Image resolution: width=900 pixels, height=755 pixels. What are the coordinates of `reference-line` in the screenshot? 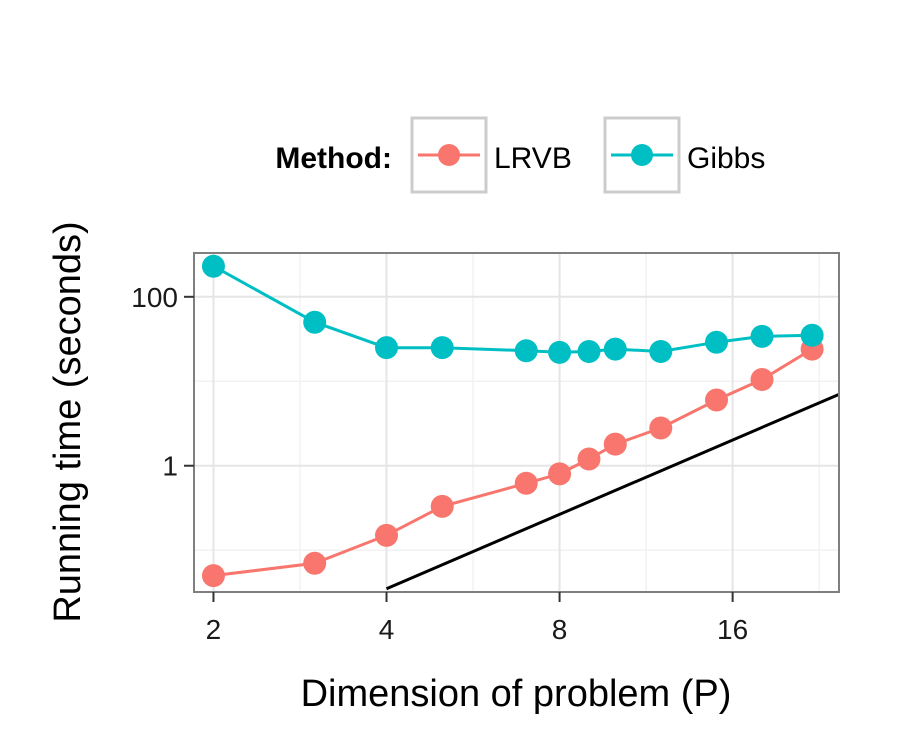 It's located at (612, 491).